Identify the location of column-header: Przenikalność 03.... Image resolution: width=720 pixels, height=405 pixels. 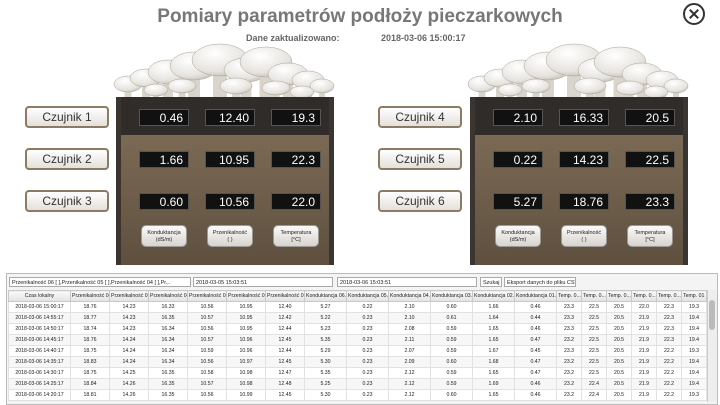
(207, 296).